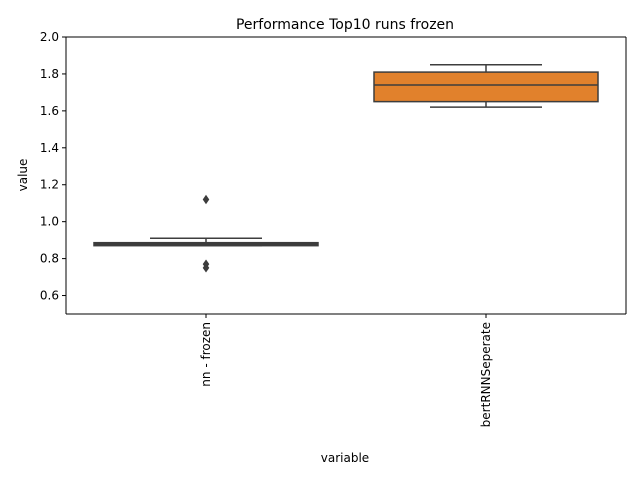  Describe the element at coordinates (49, 111) in the screenshot. I see `y-tick-label: 1.6` at that location.